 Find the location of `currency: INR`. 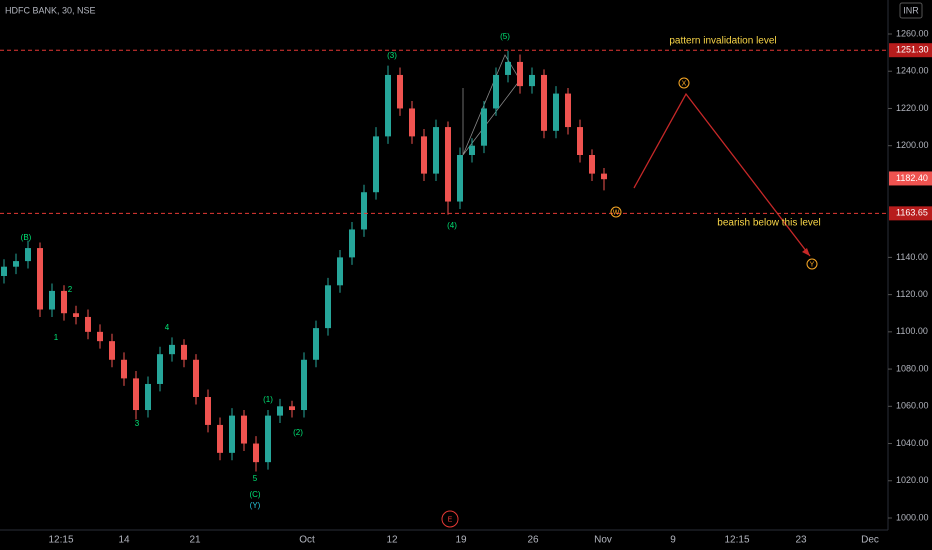

currency: INR is located at coordinates (911, 10).